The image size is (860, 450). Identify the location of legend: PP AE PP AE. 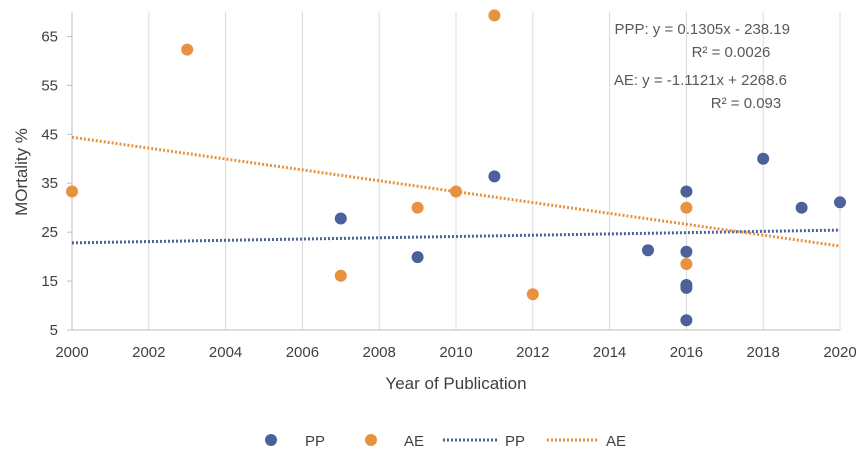
(445, 441).